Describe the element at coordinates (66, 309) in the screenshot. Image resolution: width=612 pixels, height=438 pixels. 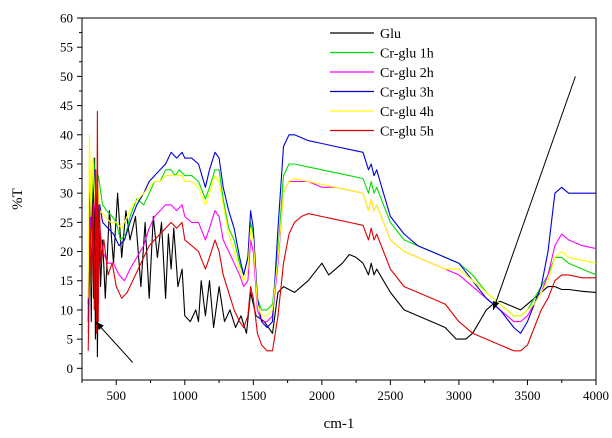
I see `y-tick-label: 10` at that location.